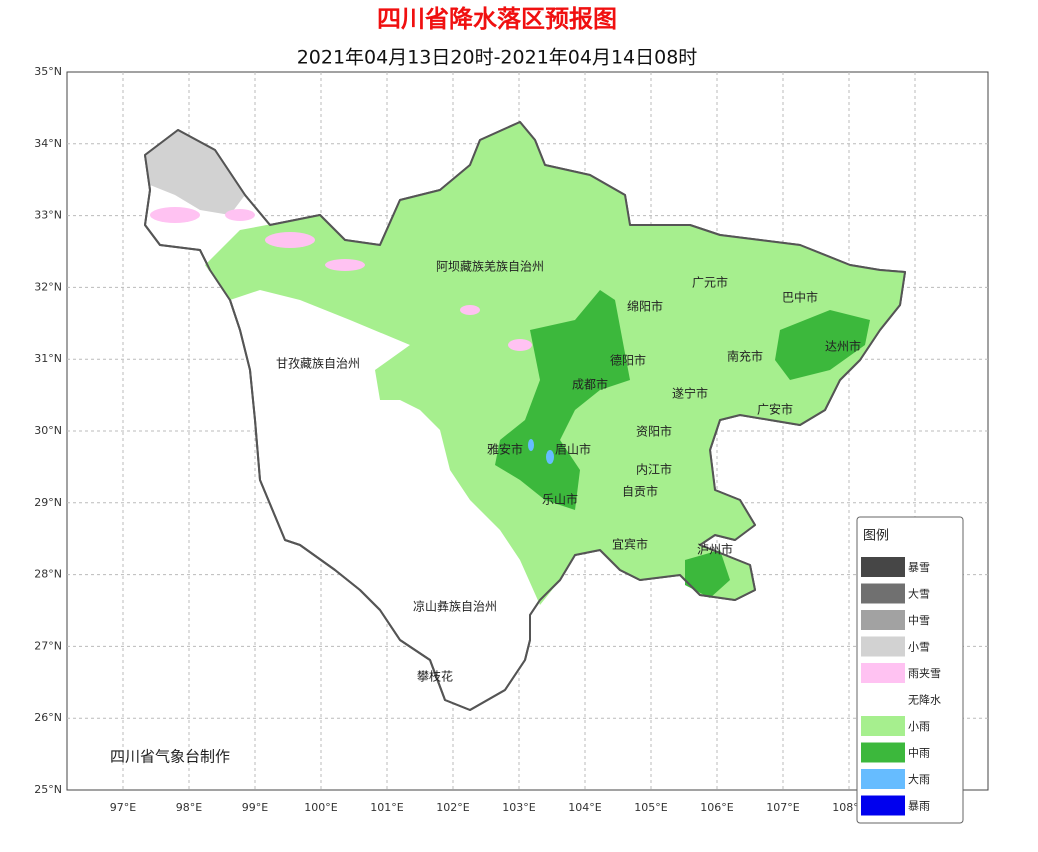 Image resolution: width=1038 pixels, height=852 pixels. I want to click on subtitle: 2021年04月13日20时-2021年04月14日08时, so click(497, 58).